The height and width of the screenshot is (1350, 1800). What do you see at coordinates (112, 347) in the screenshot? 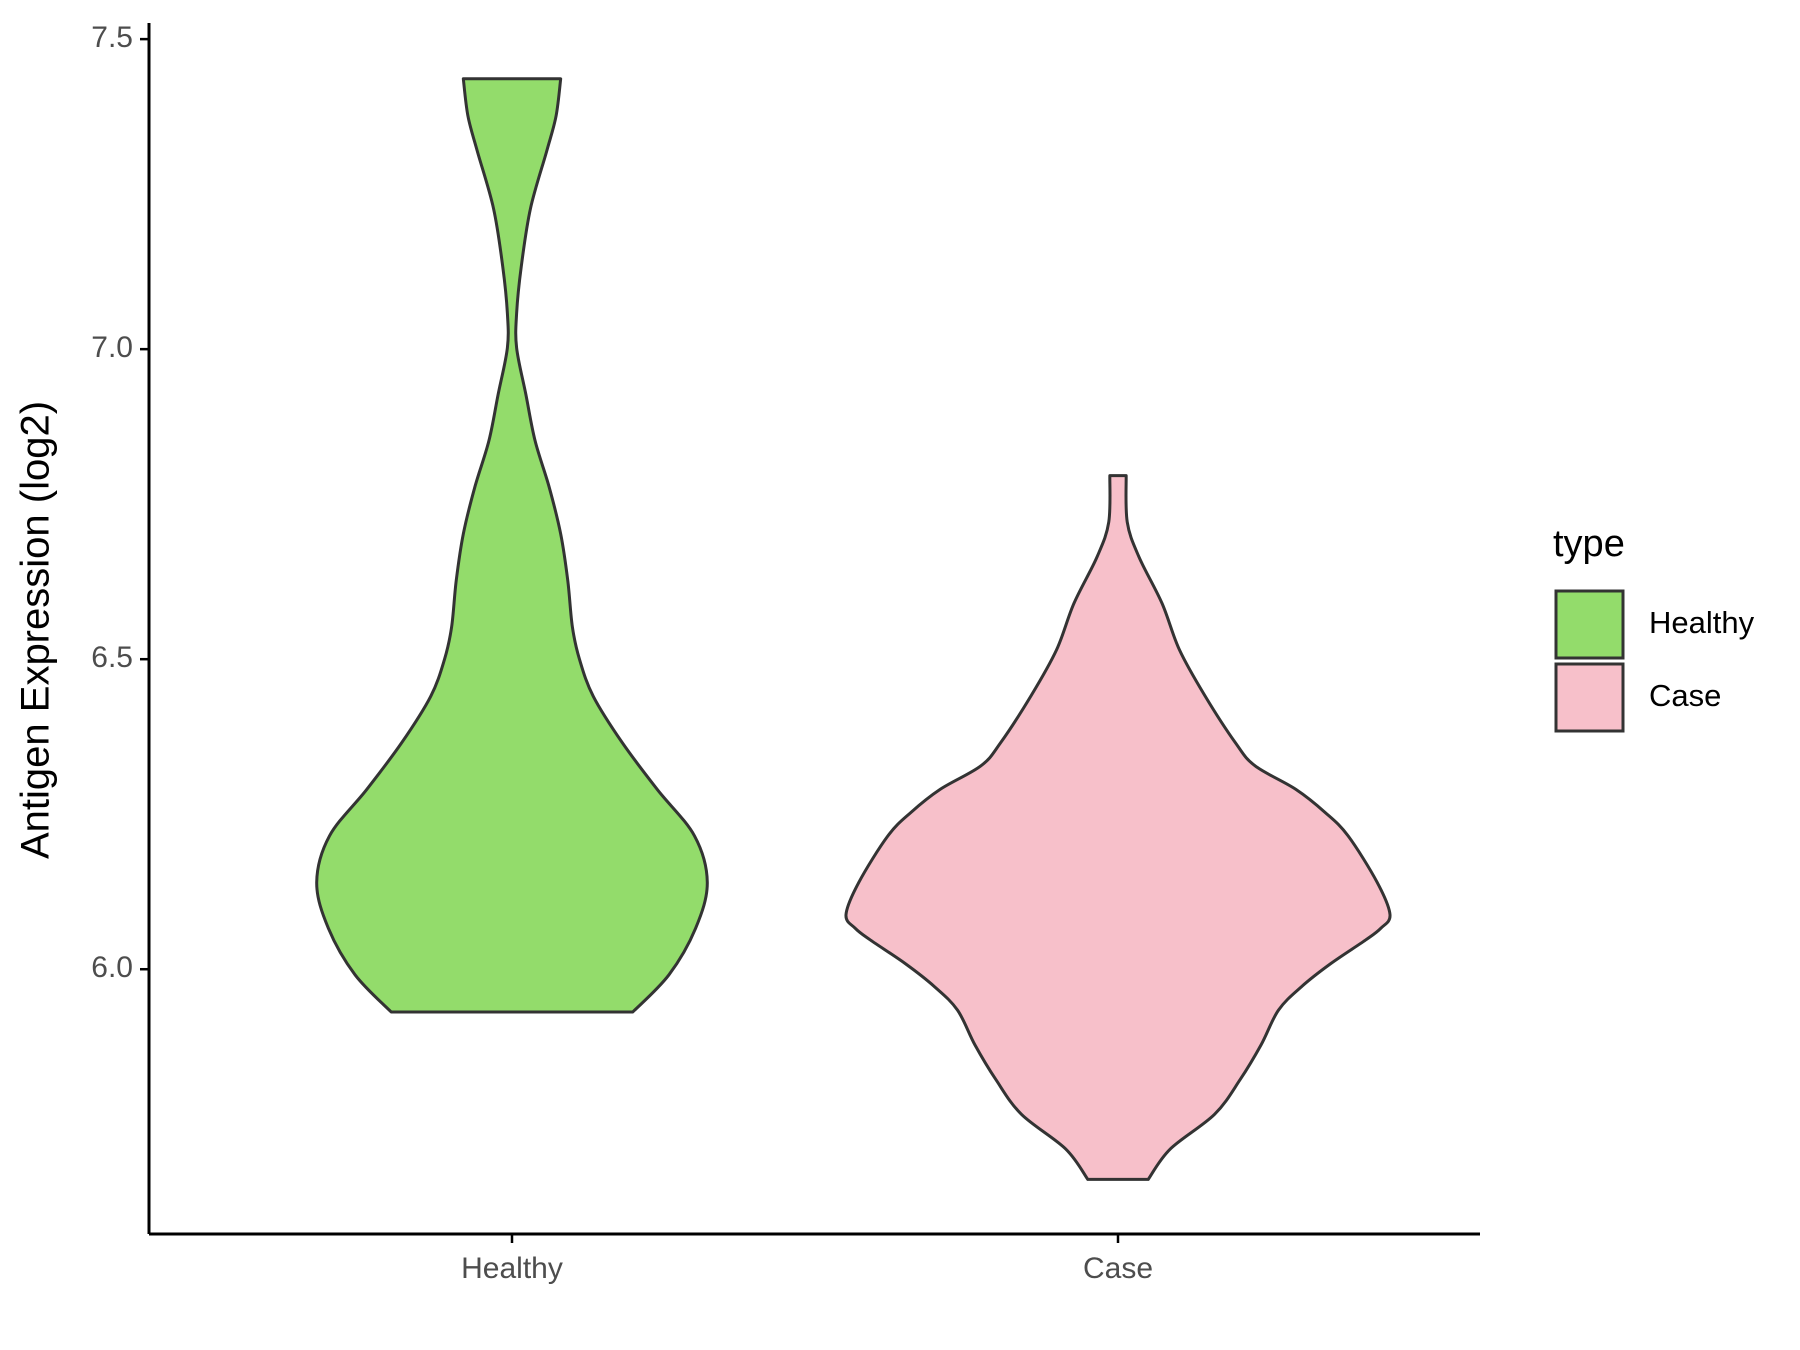
I see `y-tick-label: 7.0` at bounding box center [112, 347].